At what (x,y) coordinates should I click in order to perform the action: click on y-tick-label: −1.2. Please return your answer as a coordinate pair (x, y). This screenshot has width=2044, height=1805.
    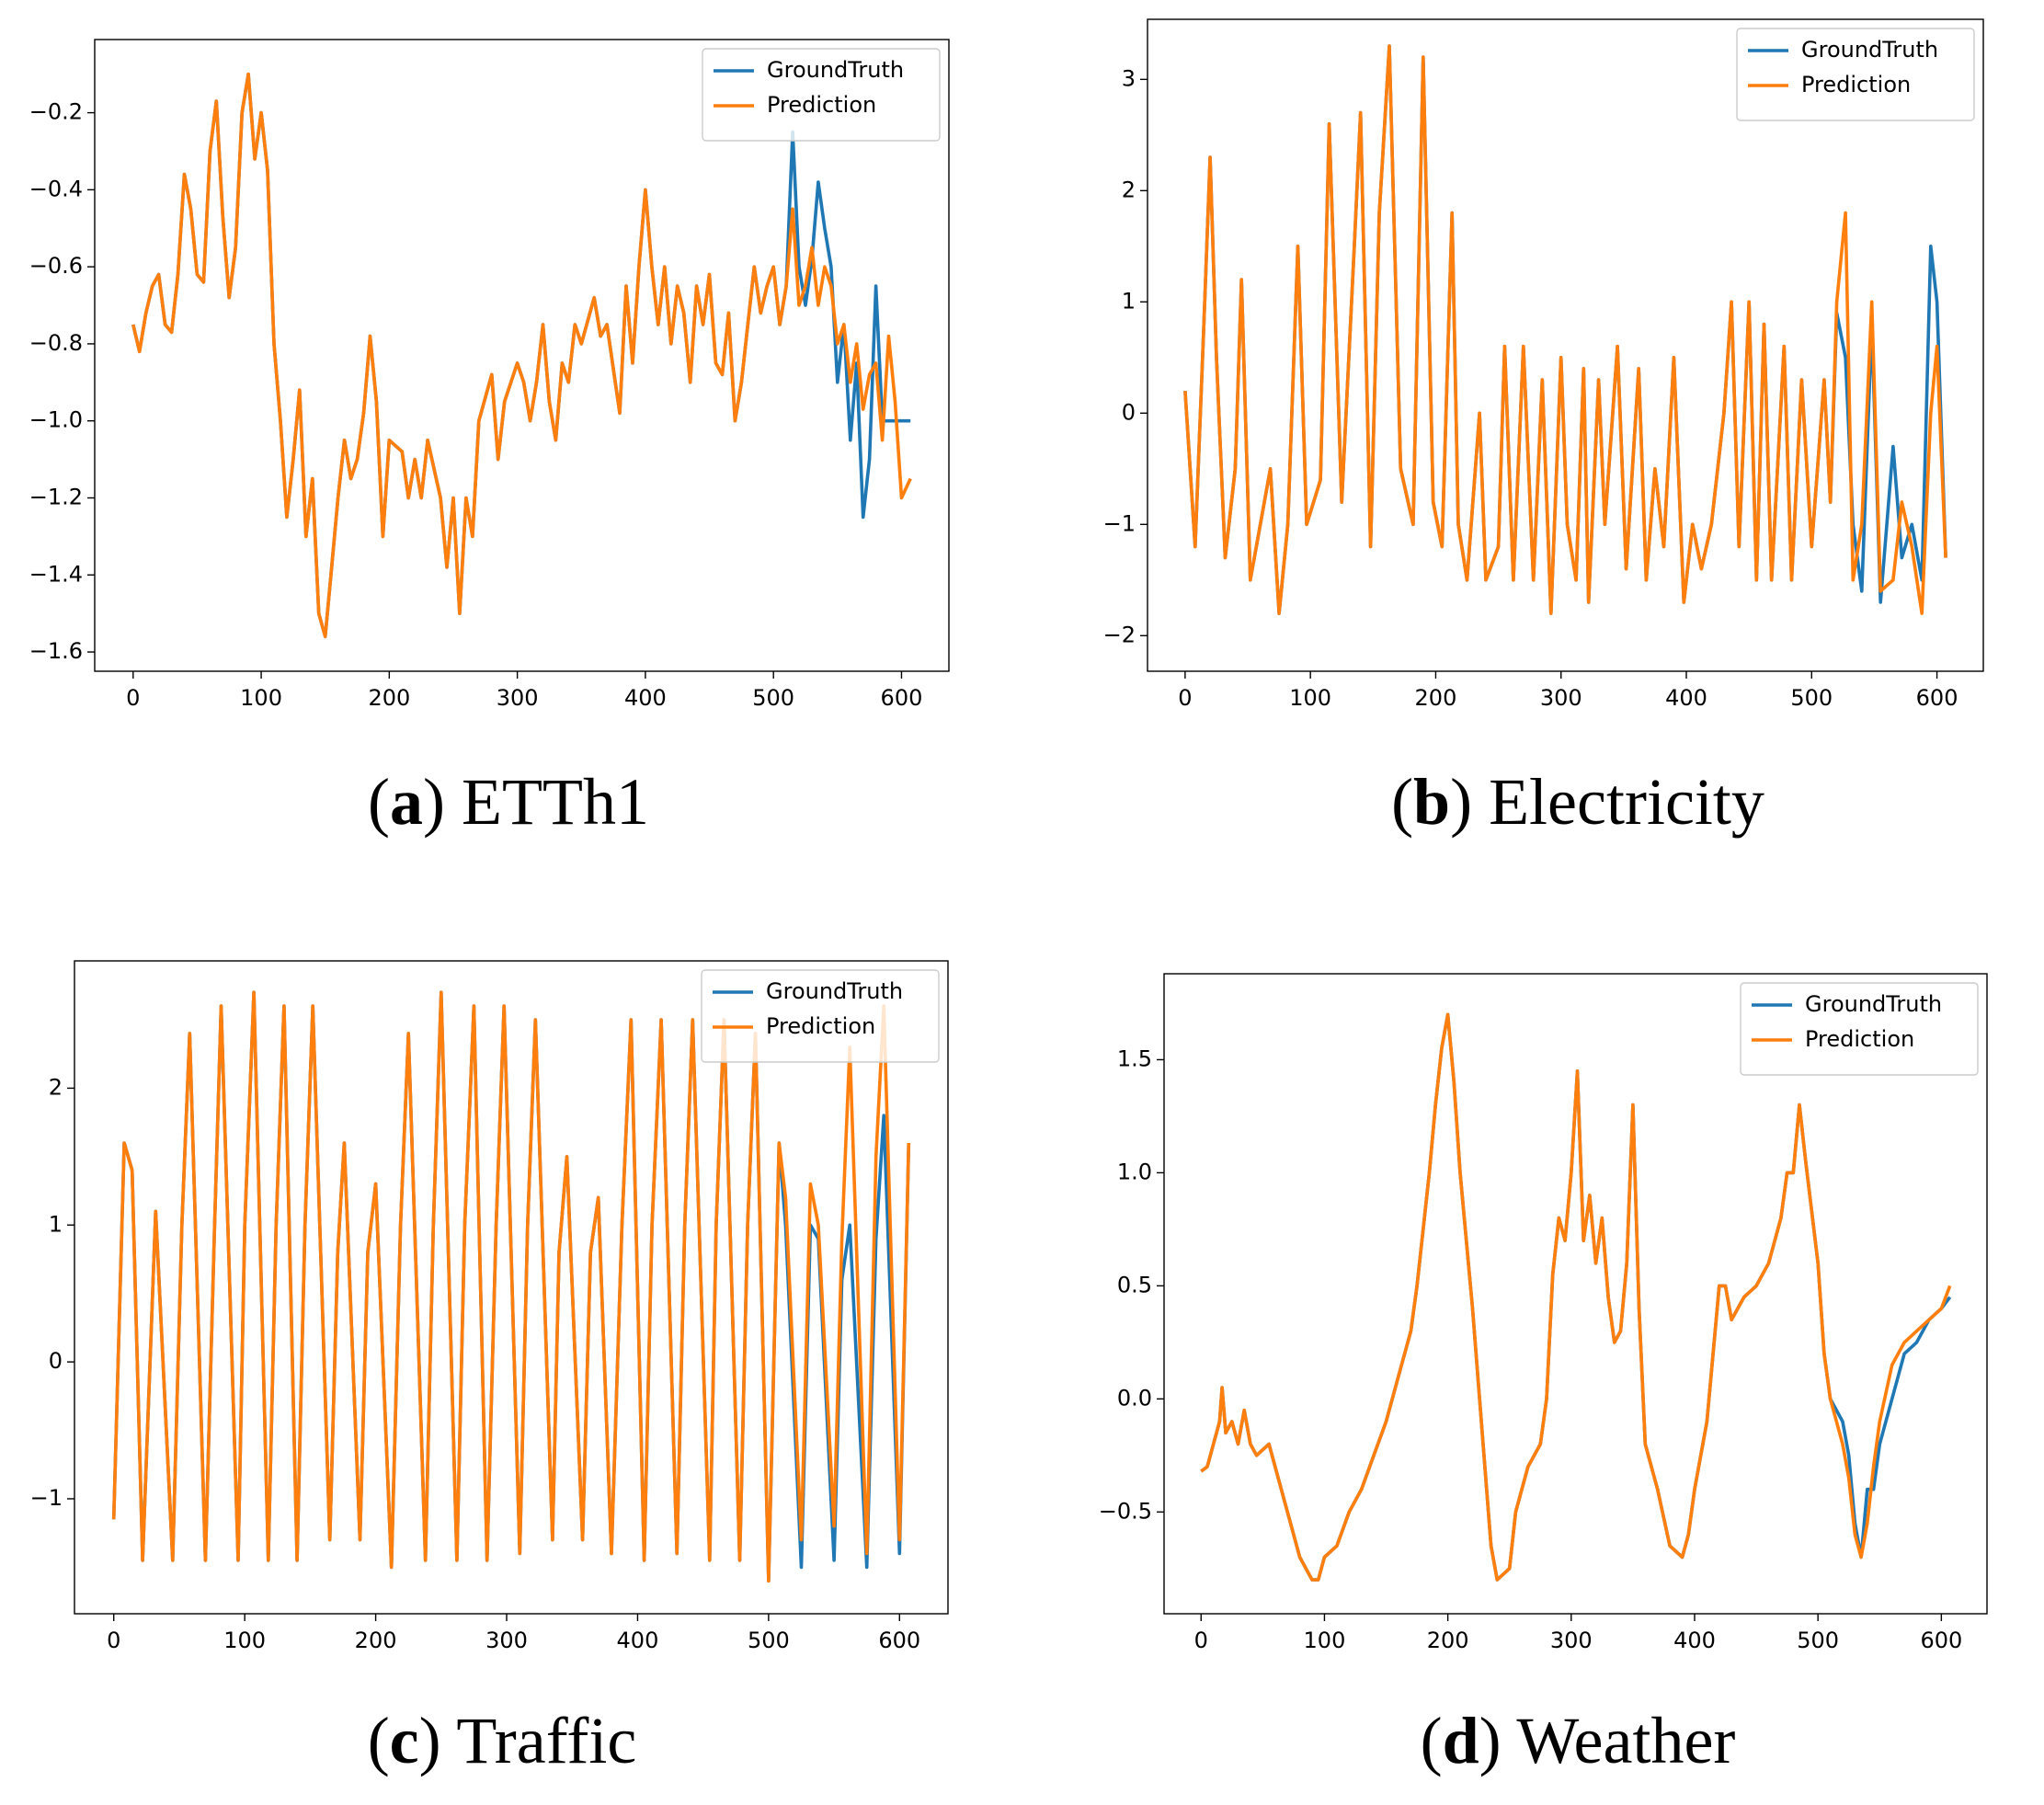
    Looking at the image, I should click on (56, 497).